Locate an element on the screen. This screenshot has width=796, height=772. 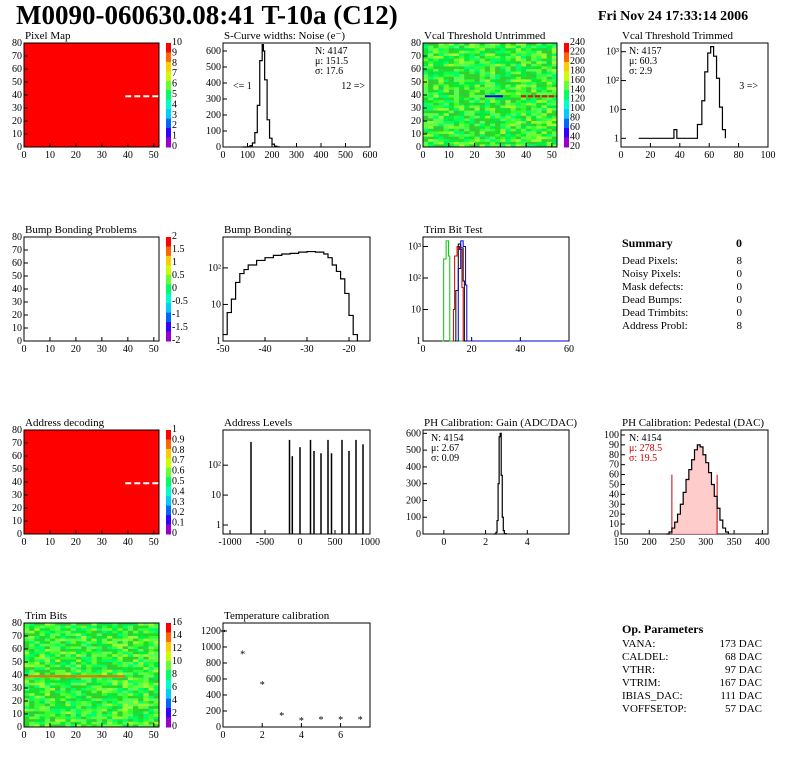
series-line is located at coordinates (513, 291).